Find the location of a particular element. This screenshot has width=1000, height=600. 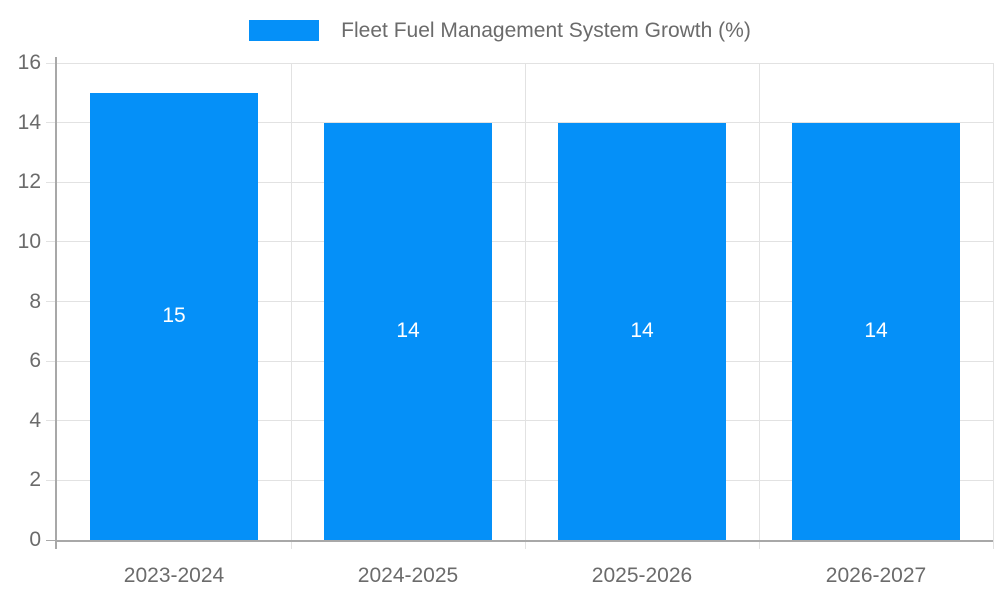

y-tick-label: 6 is located at coordinates (35, 361).